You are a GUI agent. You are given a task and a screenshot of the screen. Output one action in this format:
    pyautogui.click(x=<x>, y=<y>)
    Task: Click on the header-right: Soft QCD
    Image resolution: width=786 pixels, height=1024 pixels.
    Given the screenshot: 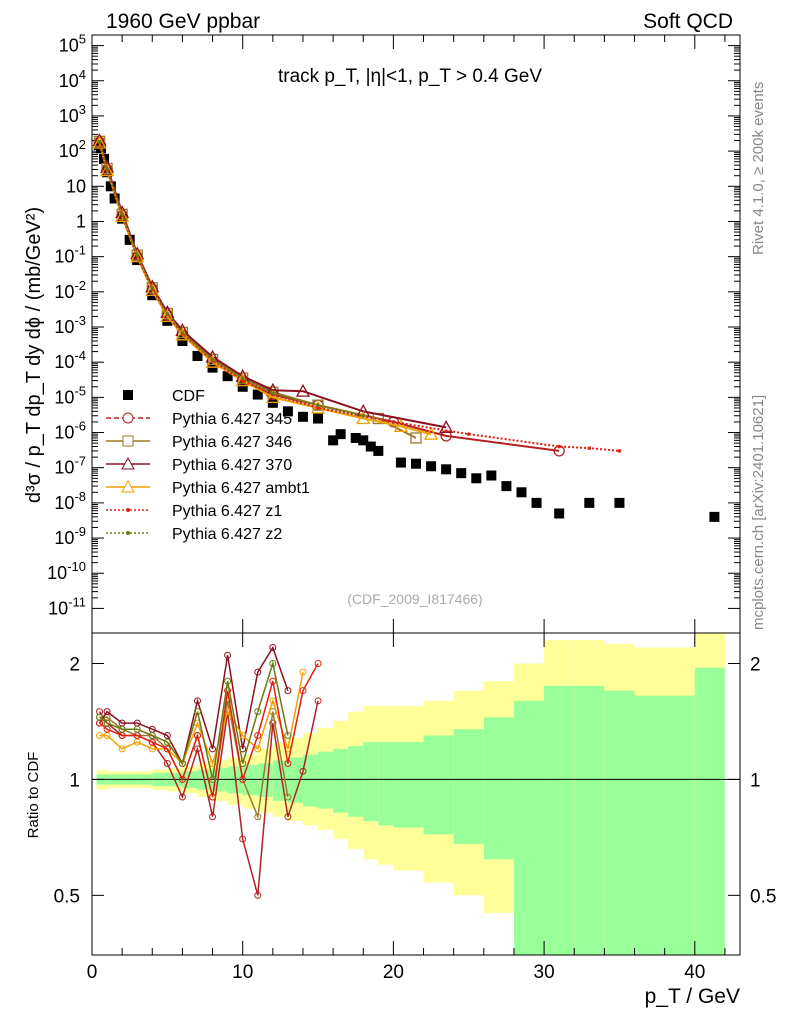 What is the action you would take?
    pyautogui.click(x=688, y=21)
    